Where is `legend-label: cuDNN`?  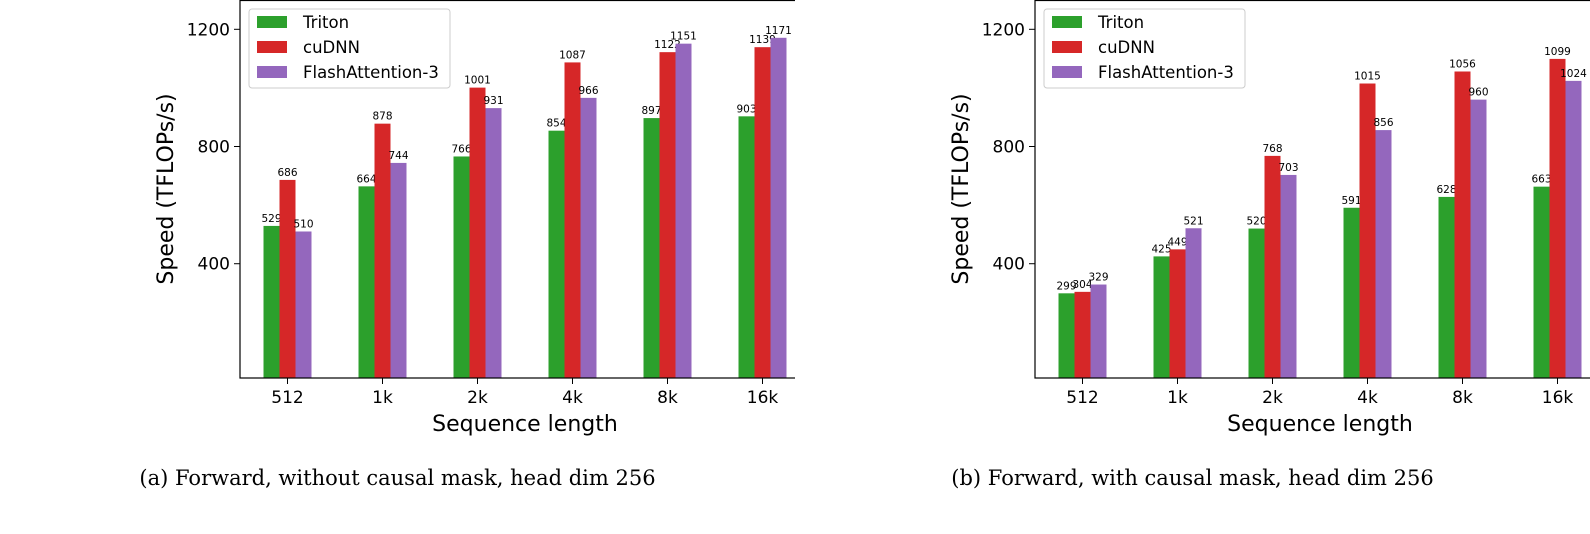
legend-label: cuDNN is located at coordinates (1126, 47).